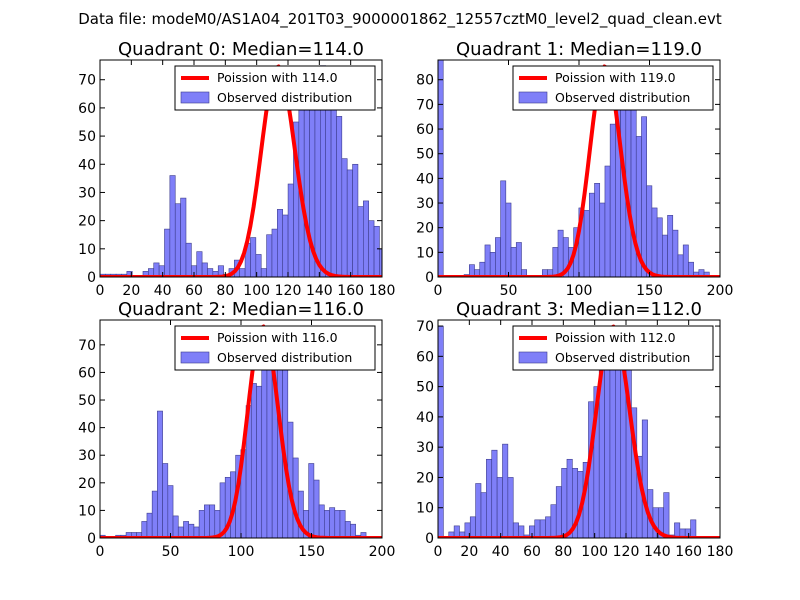 The width and height of the screenshot is (800, 600). Describe the element at coordinates (195, 357) in the screenshot. I see `quadrant-2-legend-bar-swatch` at that location.